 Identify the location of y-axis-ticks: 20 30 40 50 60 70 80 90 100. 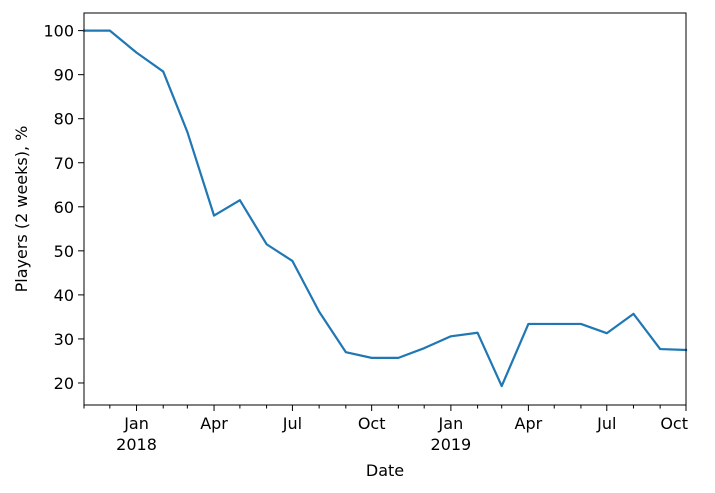
(63, 207).